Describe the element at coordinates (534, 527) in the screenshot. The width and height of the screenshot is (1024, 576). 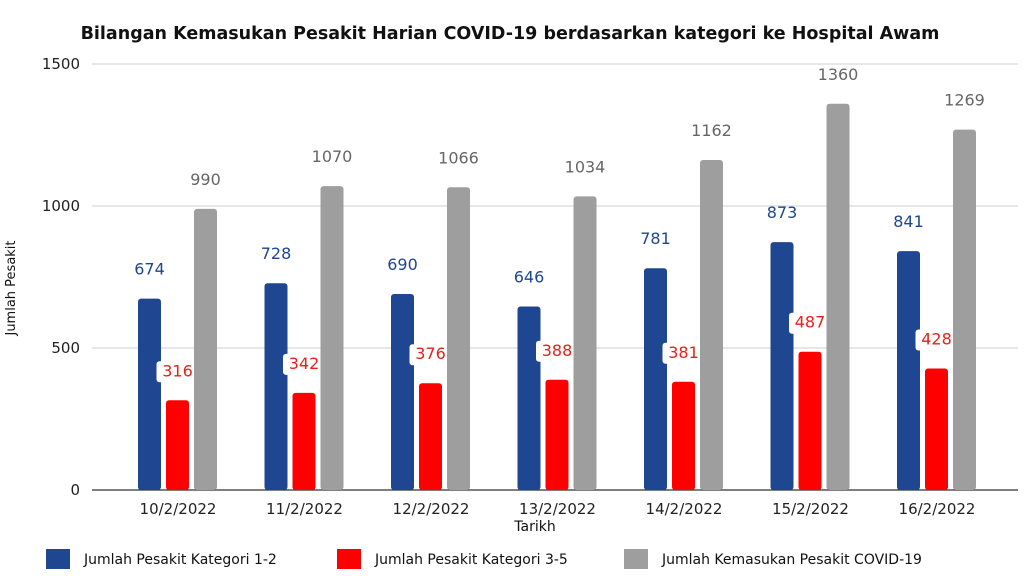
I see `x-axis-label: Tarikh` at that location.